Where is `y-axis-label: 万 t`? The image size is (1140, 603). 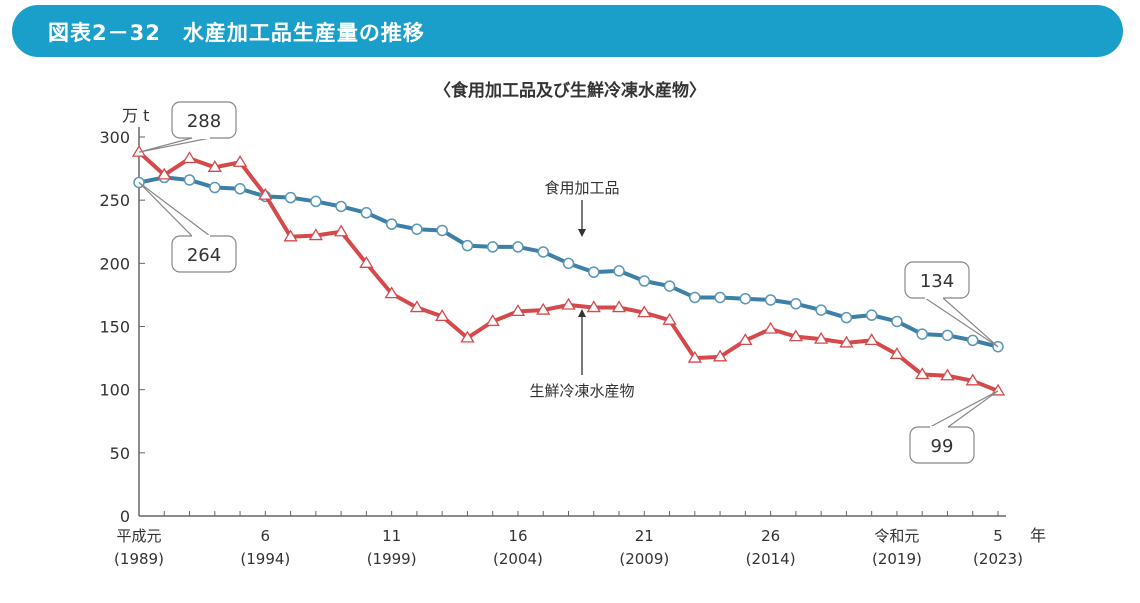
y-axis-label: 万 t is located at coordinates (135, 115).